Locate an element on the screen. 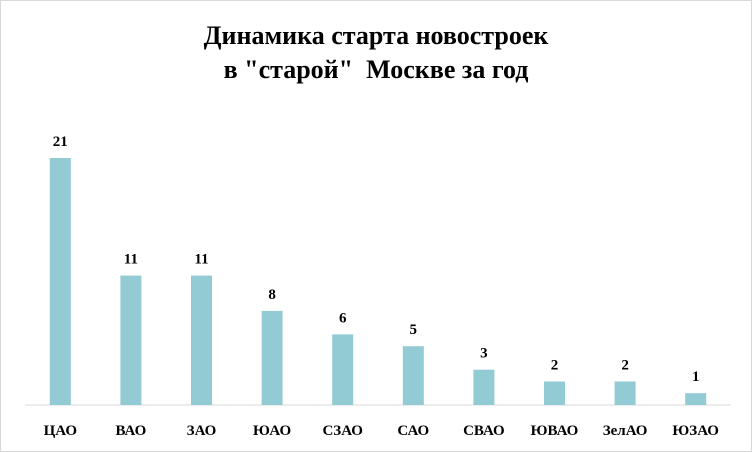 This screenshot has height=452, width=752. data-label-ЮАО: 8 is located at coordinates (272, 295).